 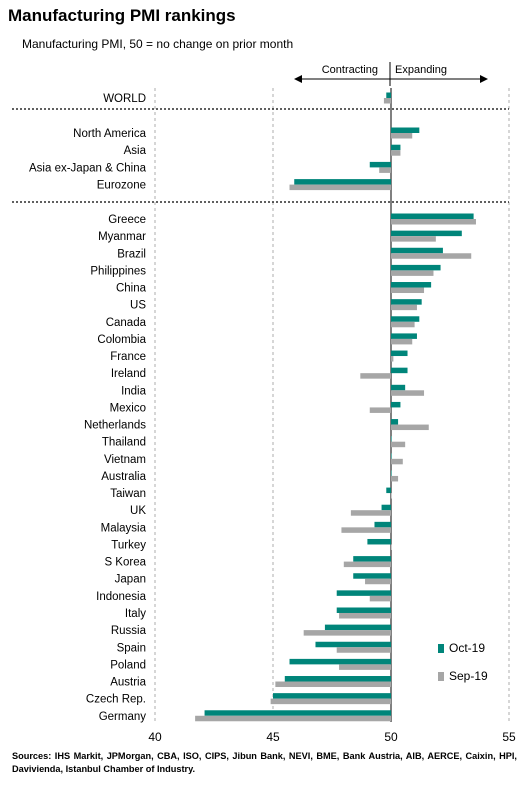 What do you see at coordinates (128, 665) in the screenshot?
I see `category-label: Poland` at bounding box center [128, 665].